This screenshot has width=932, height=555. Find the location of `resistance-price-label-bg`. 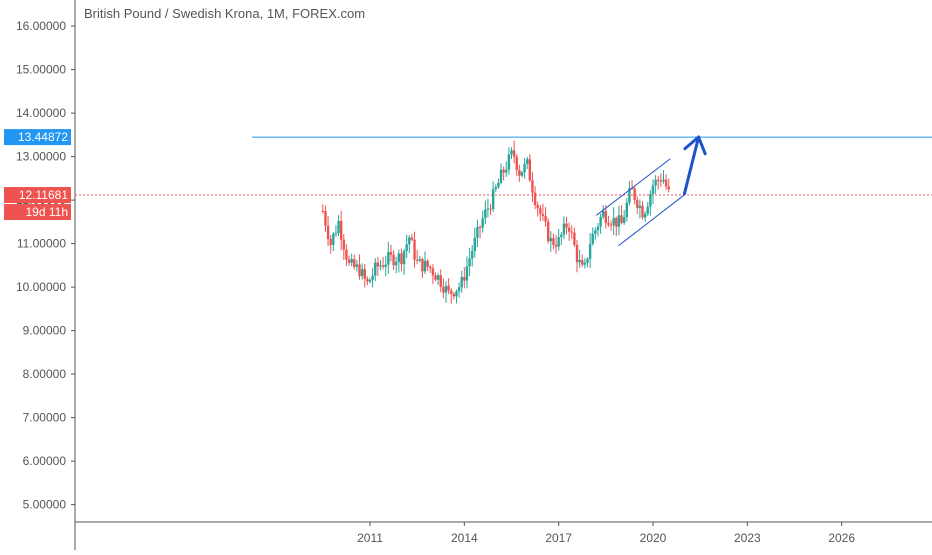

resistance-price-label-bg is located at coordinates (37, 137).